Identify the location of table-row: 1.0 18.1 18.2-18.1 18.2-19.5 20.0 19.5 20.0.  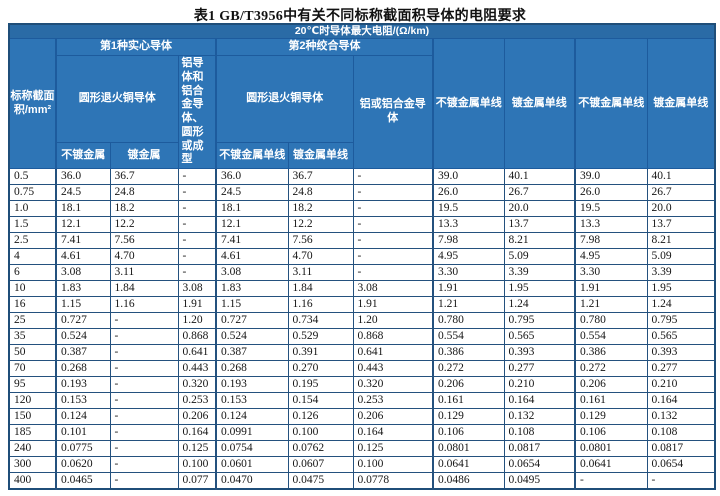
(362, 208).